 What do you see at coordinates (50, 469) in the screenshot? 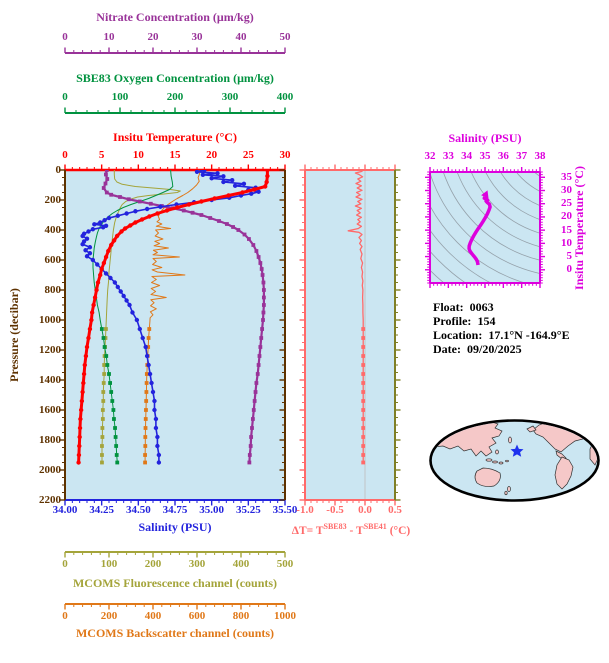
I see `pressure-tick-label: 2000` at bounding box center [50, 469].